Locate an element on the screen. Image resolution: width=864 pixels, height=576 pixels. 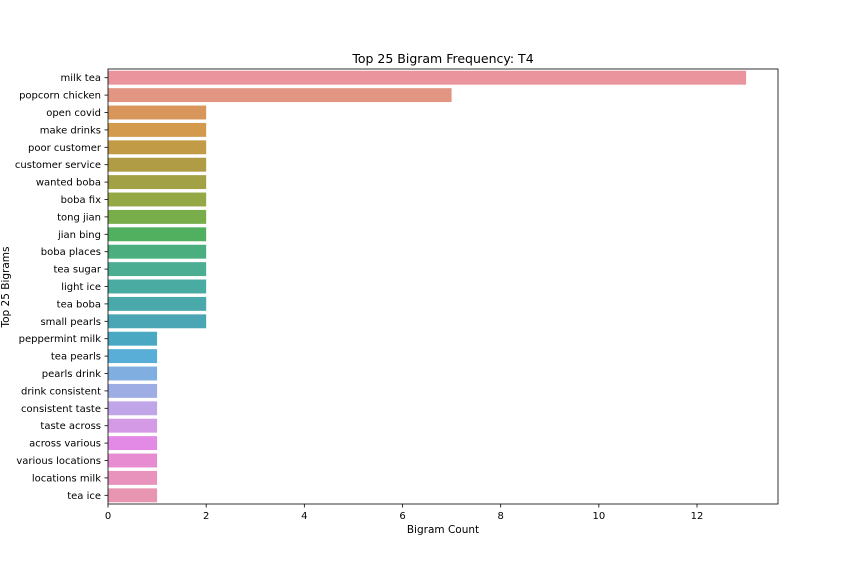
y-tick-label: peppermint milk is located at coordinates (60, 339).